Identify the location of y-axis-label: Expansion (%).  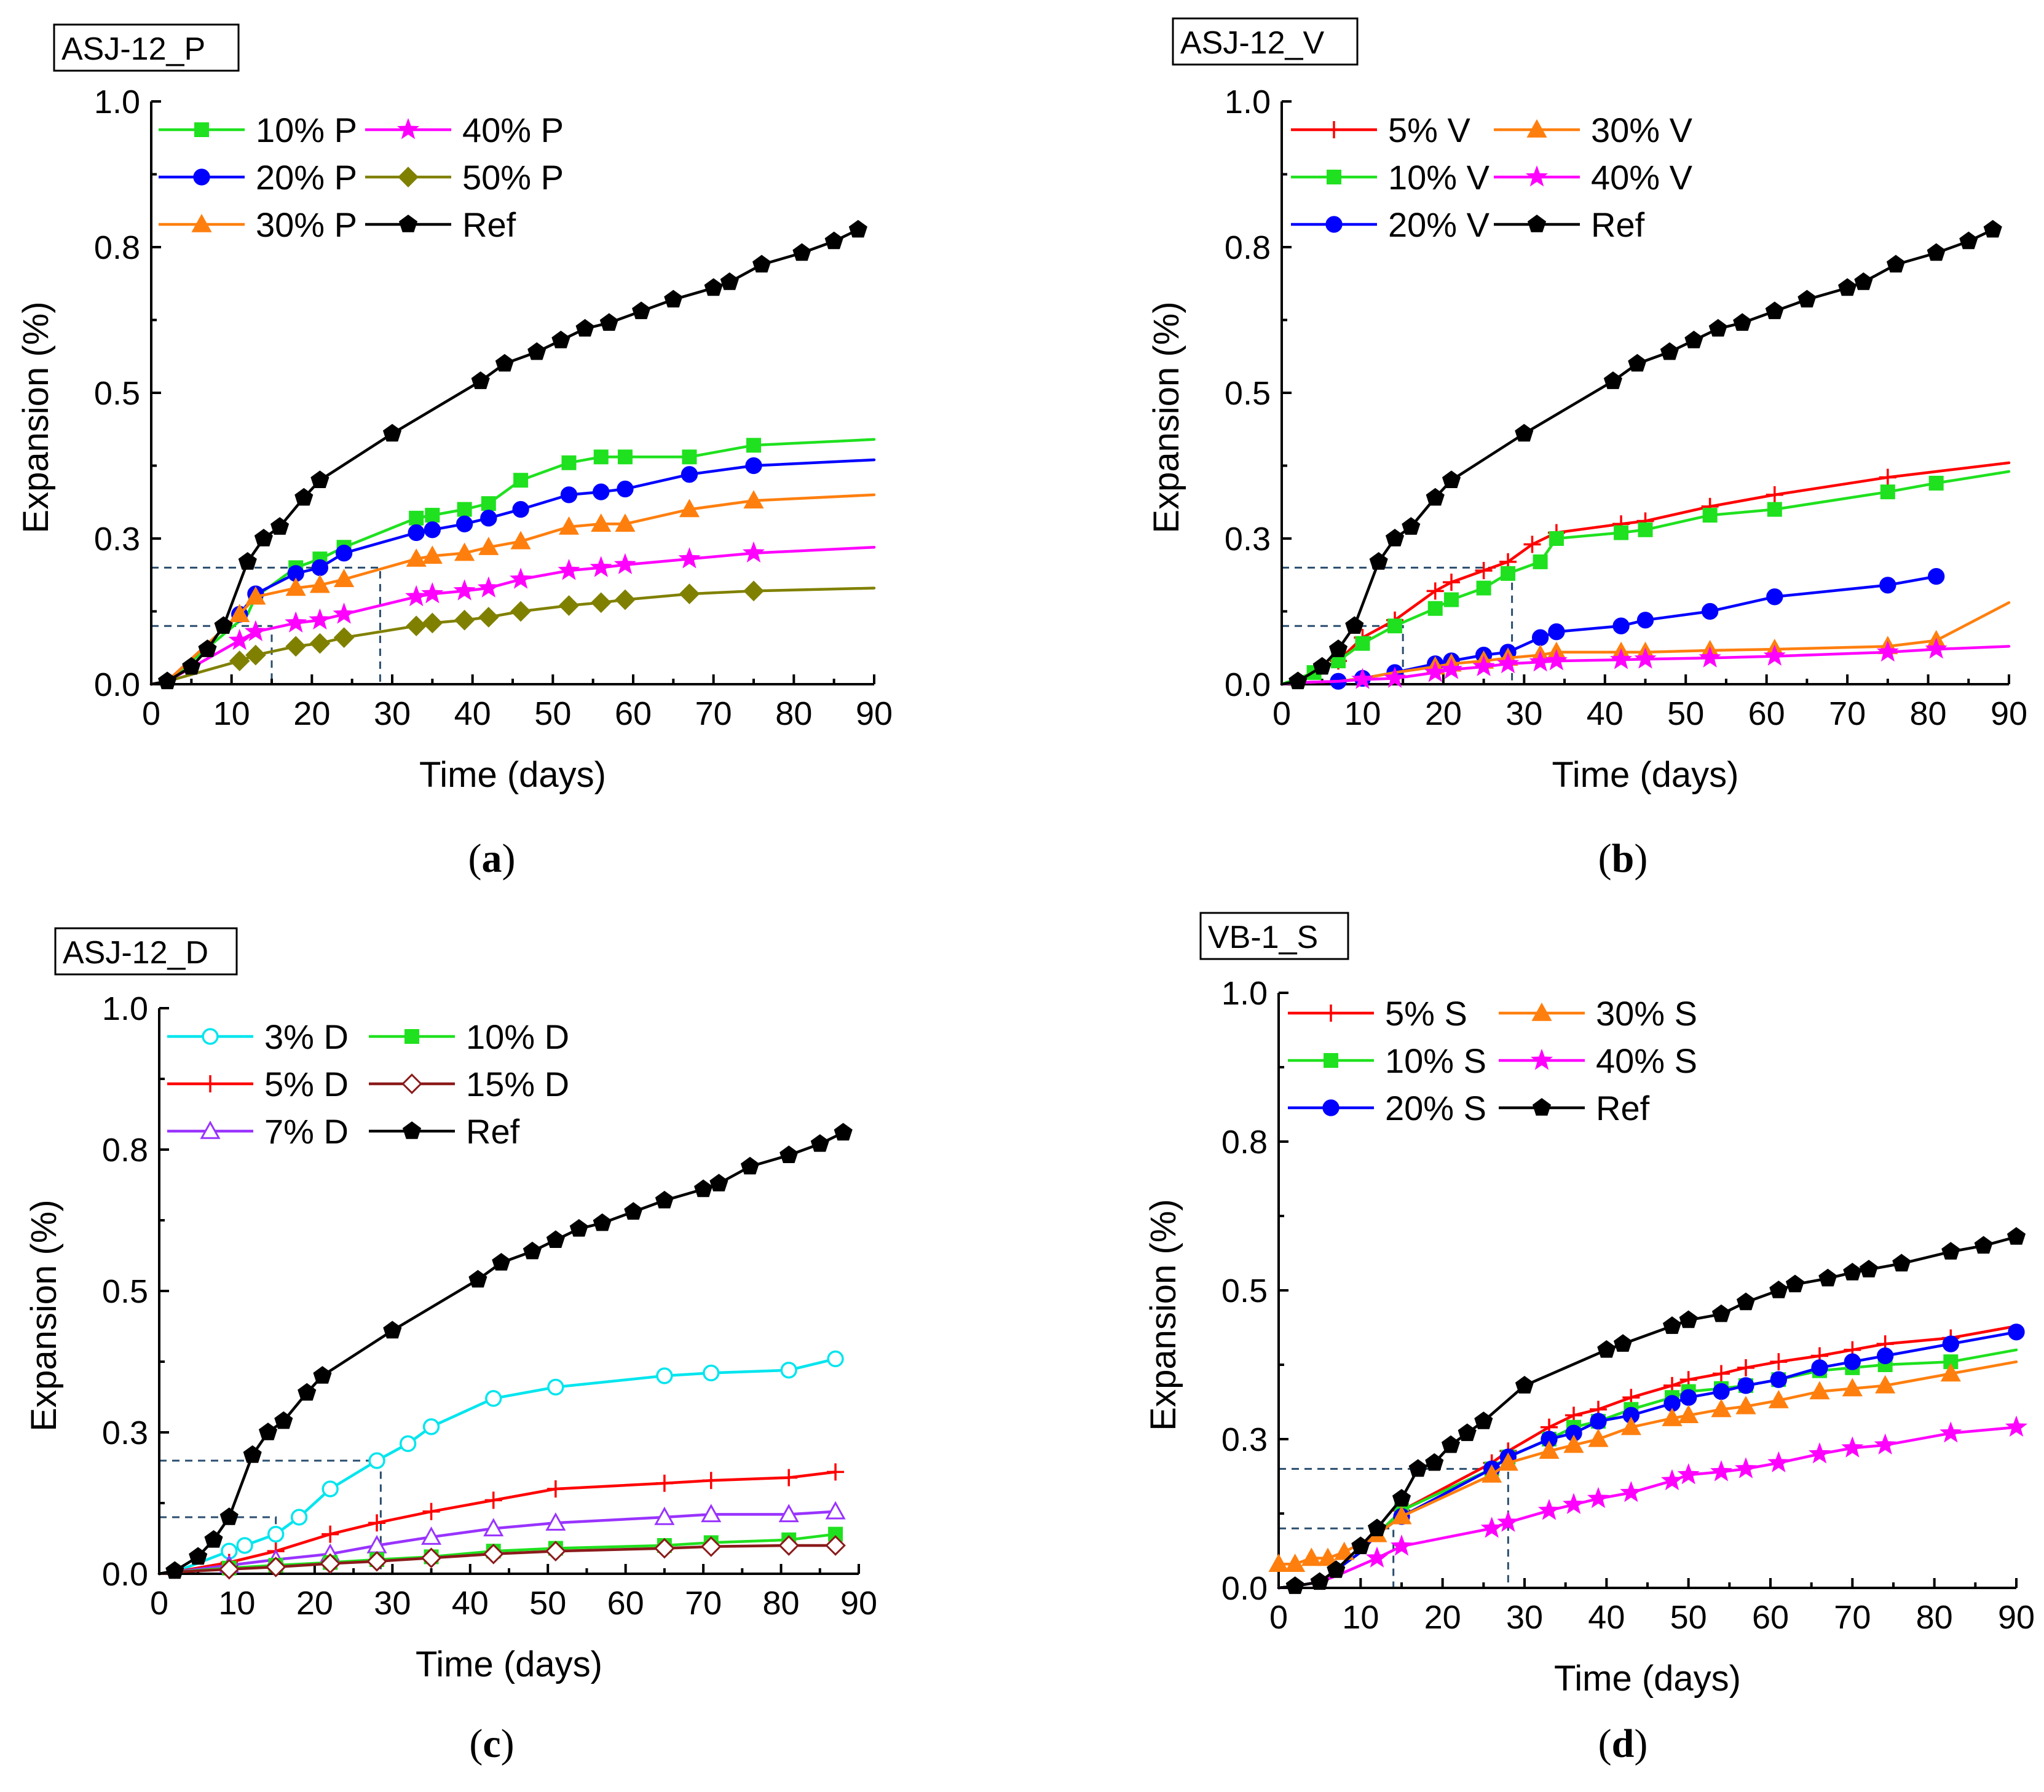
(1166, 417).